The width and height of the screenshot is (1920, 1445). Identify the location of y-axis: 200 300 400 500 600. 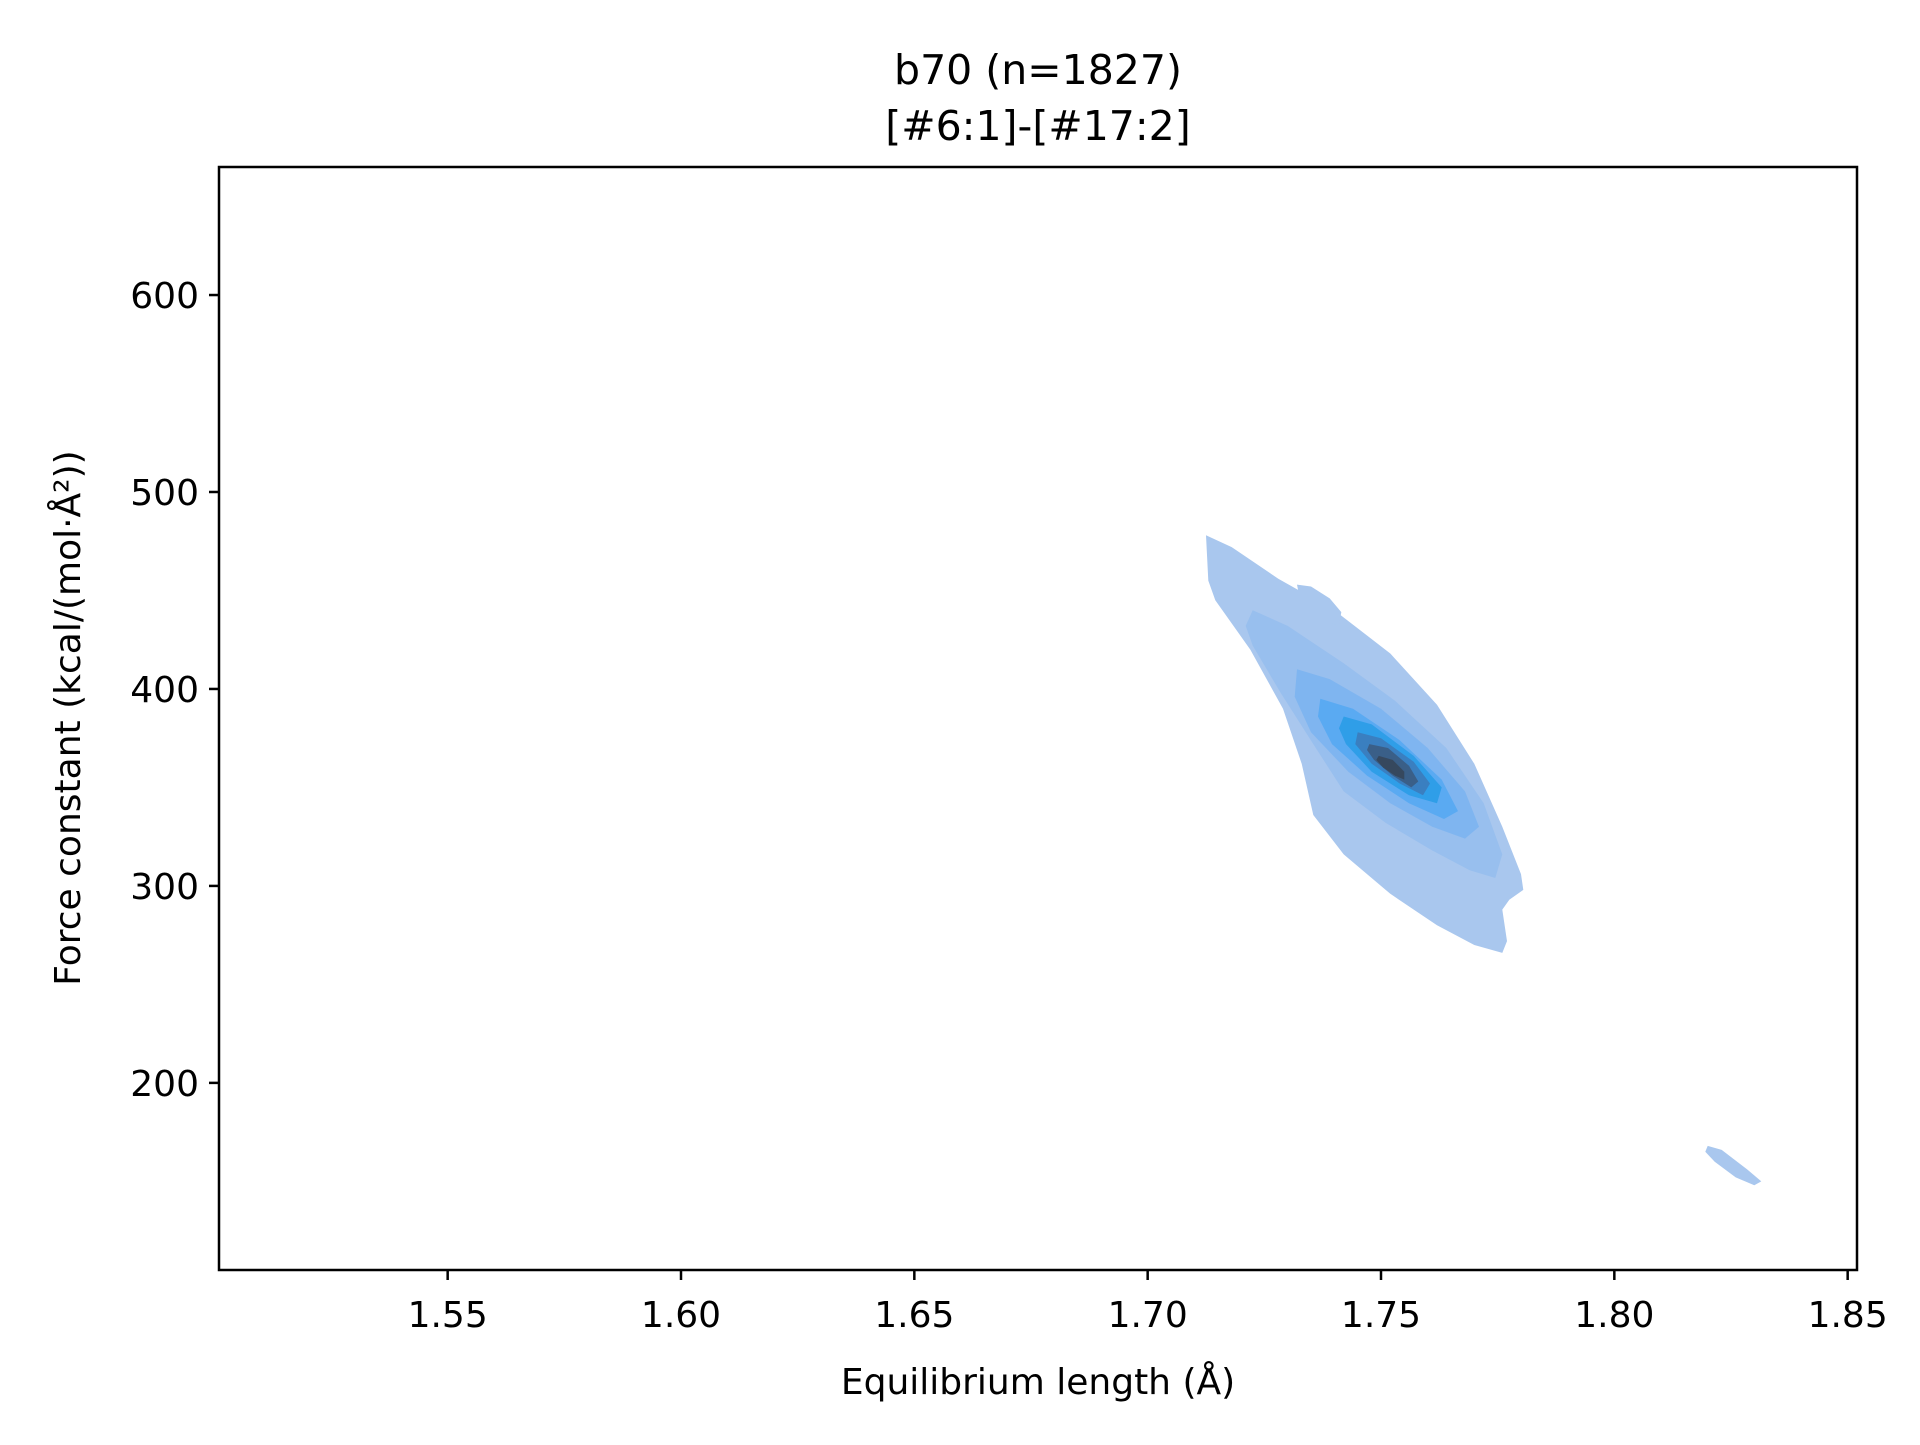
(174, 690).